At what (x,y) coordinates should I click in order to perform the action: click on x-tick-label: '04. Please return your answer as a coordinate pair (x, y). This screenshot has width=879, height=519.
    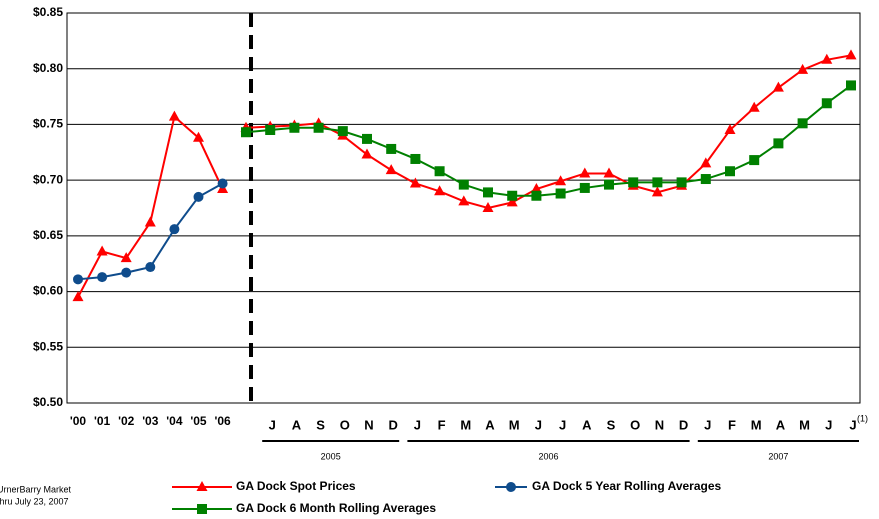
    Looking at the image, I should click on (174, 421).